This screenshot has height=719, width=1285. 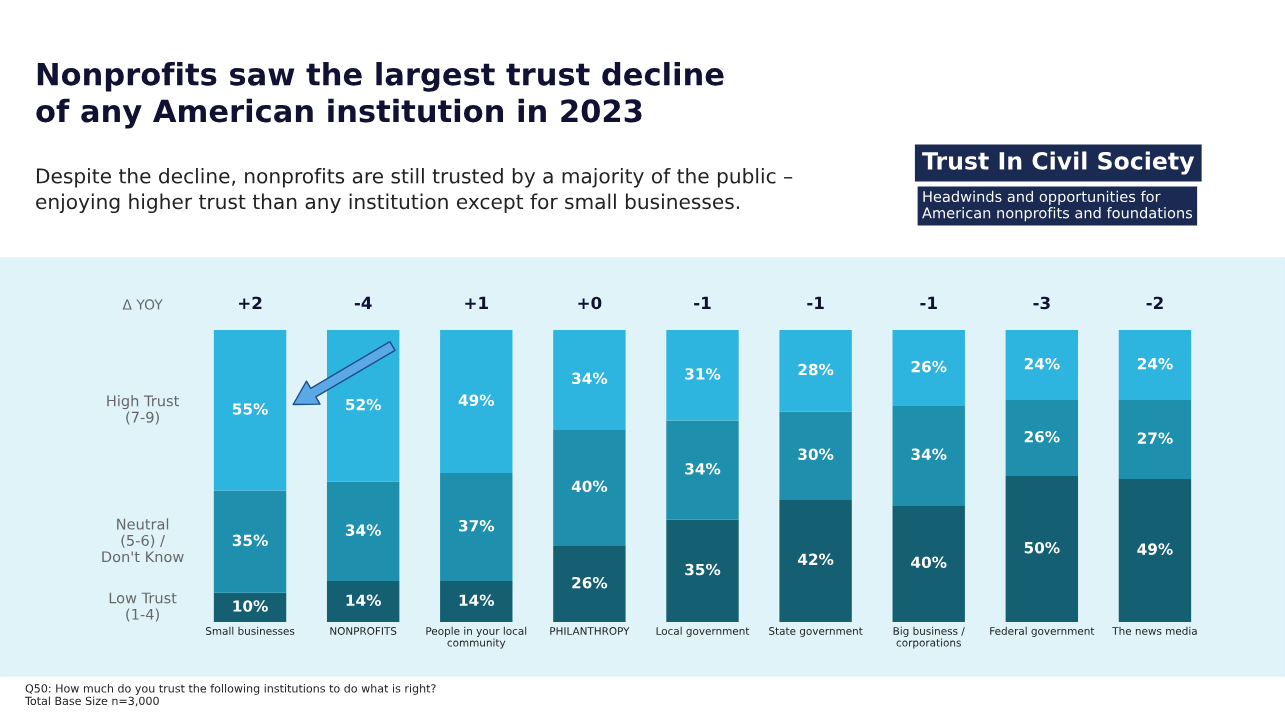 I want to click on x-tick-label: State government, so click(x=816, y=632).